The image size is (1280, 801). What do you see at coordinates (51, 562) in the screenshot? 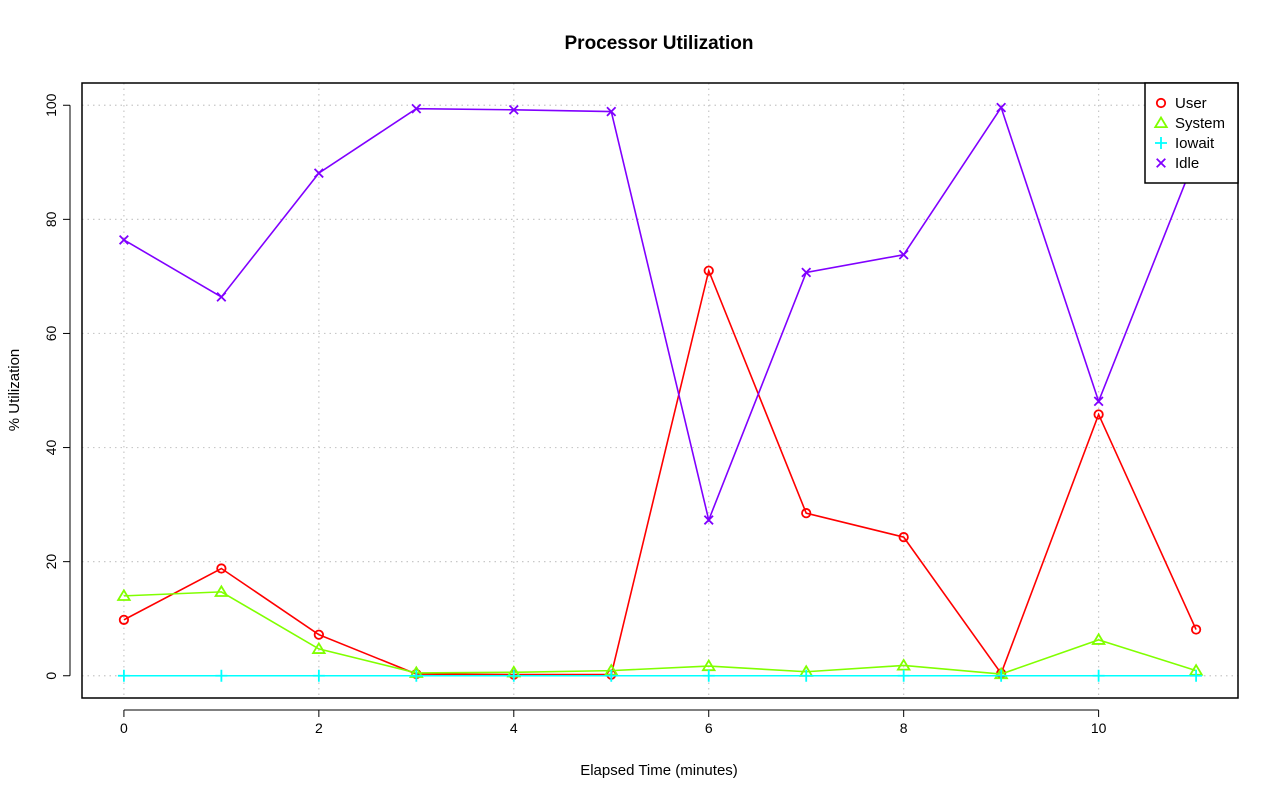
I see `y-tick-label: 20` at bounding box center [51, 562].